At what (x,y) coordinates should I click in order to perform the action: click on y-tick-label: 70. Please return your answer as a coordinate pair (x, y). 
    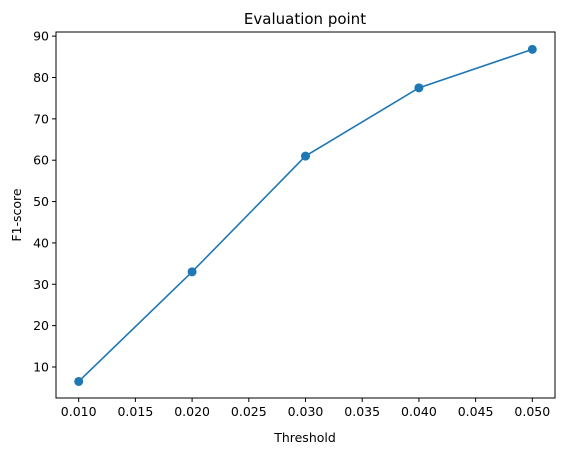
    Looking at the image, I should click on (41, 118).